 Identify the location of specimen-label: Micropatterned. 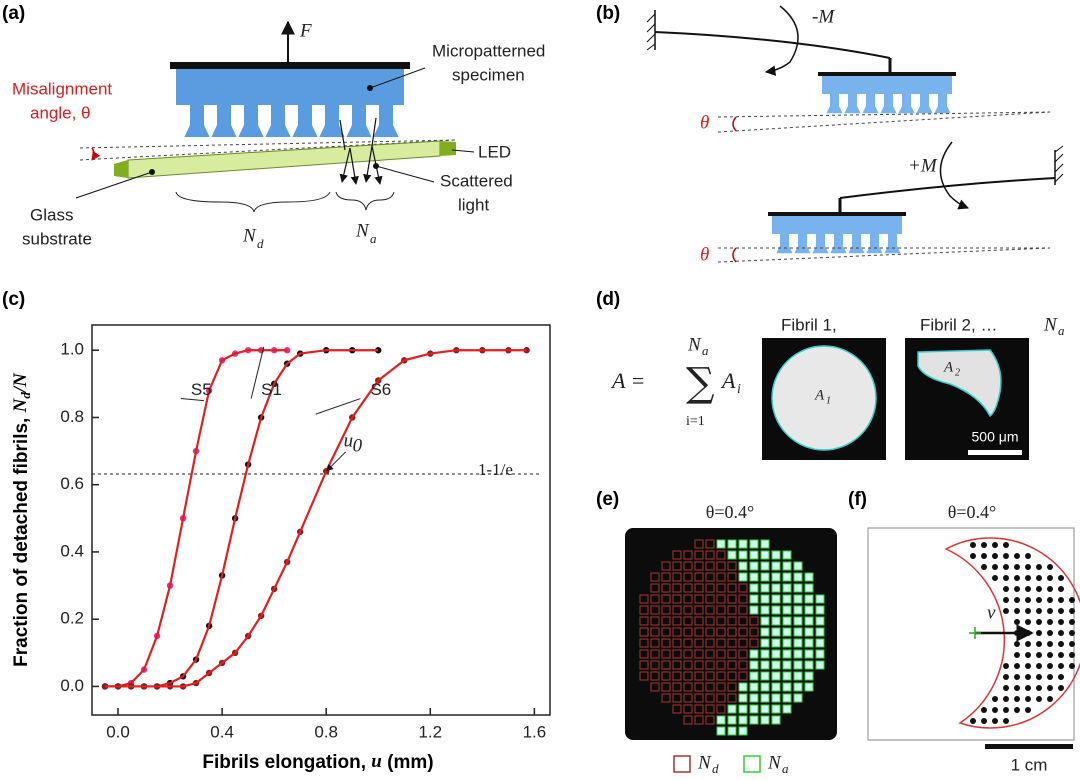
(488, 50).